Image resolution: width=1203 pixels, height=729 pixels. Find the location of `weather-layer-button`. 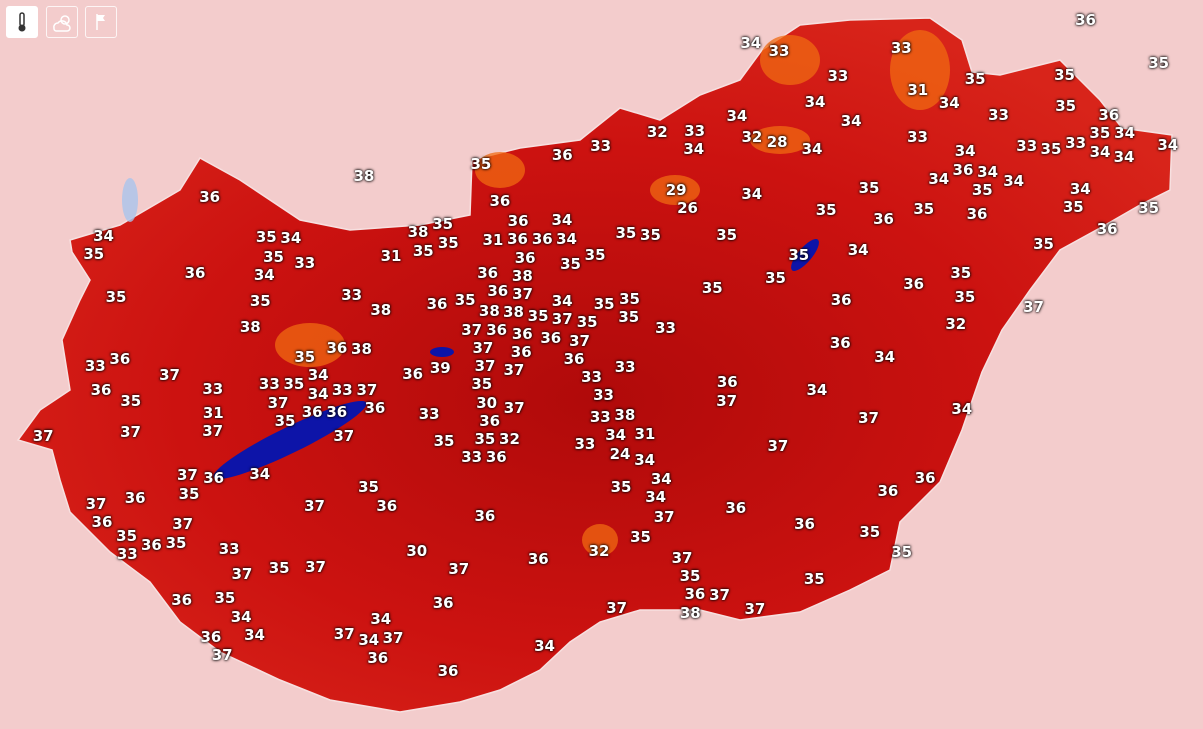

weather-layer-button is located at coordinates (62, 22).